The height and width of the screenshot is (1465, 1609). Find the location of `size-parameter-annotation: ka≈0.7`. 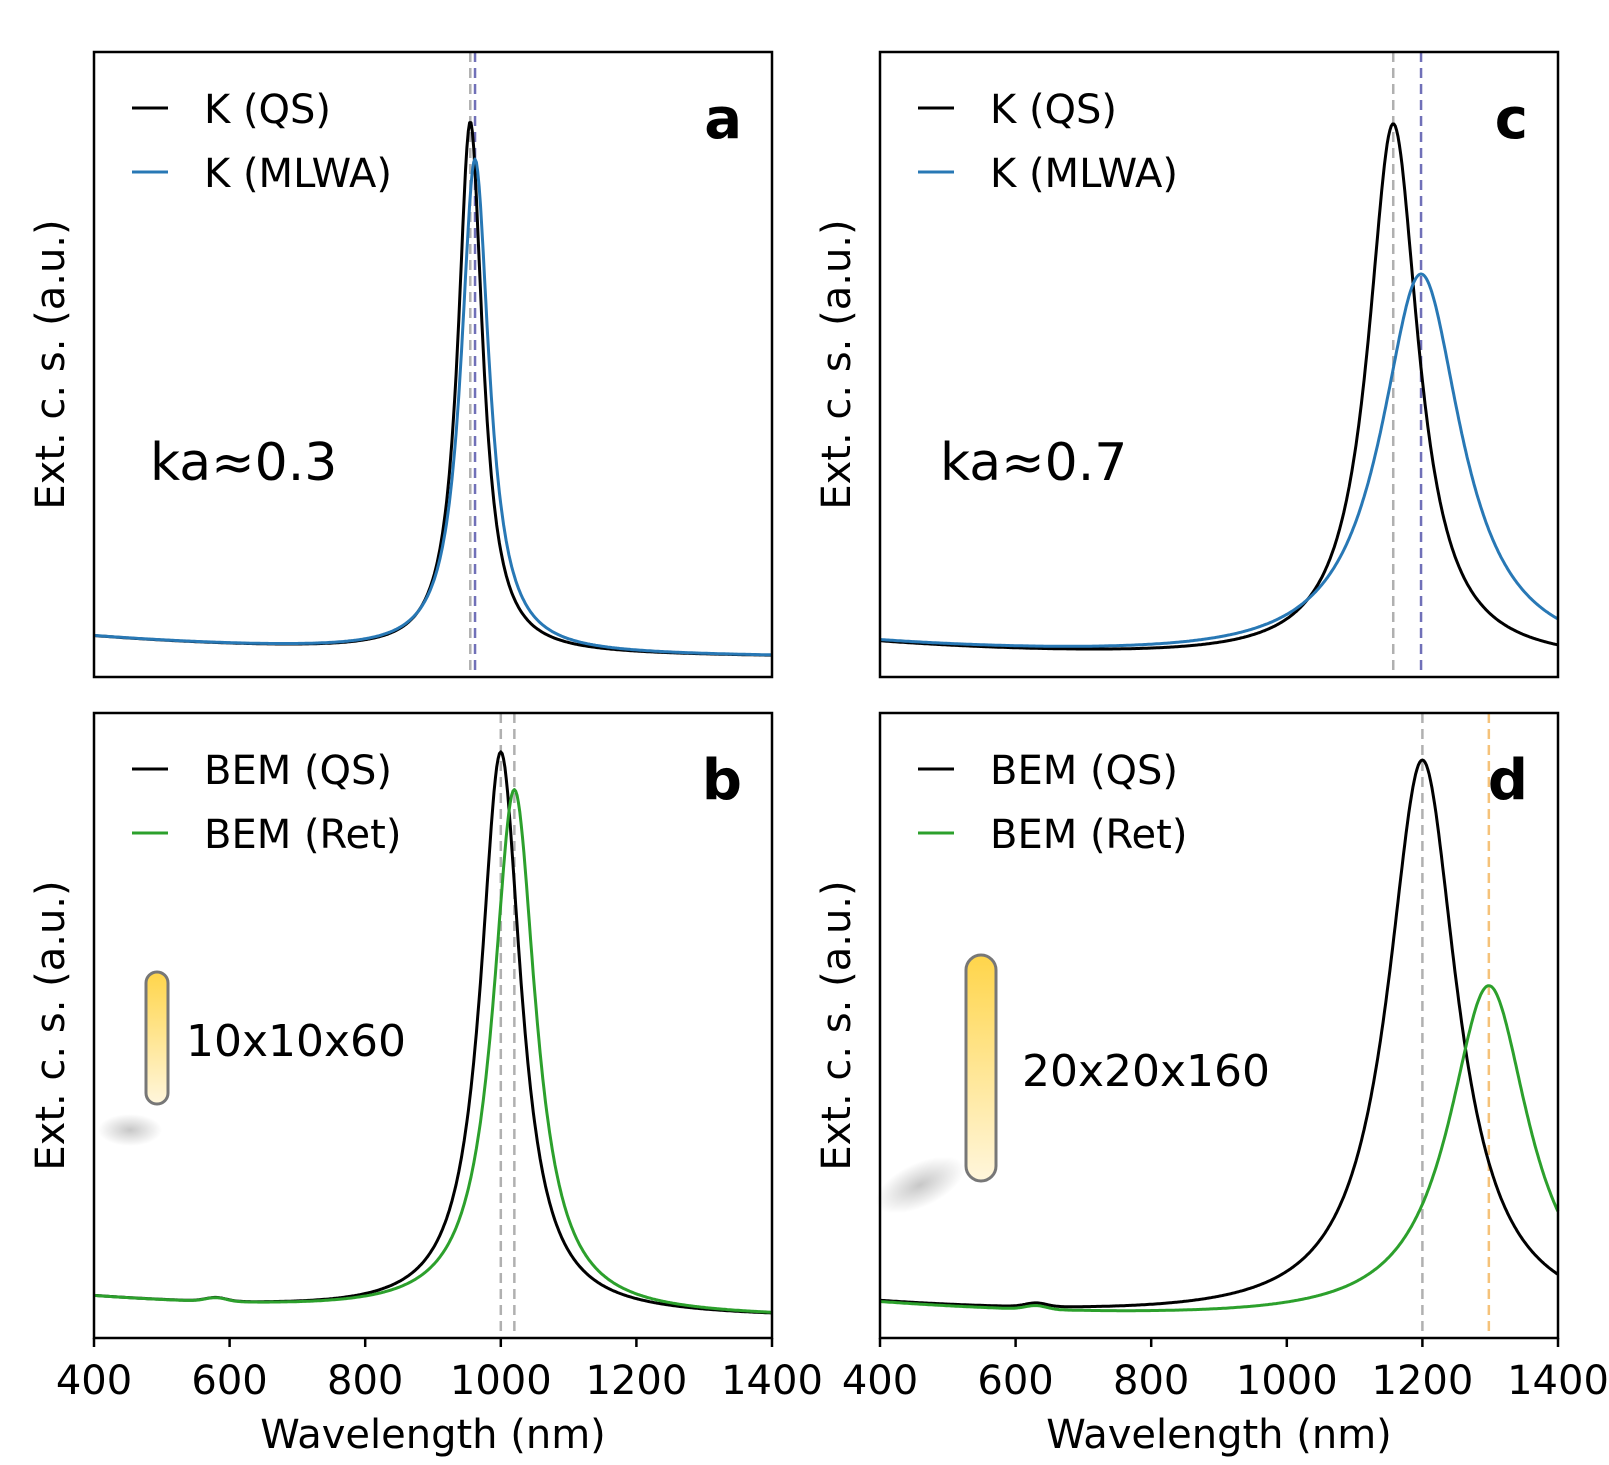

size-parameter-annotation: ka≈0.7 is located at coordinates (1033, 463).